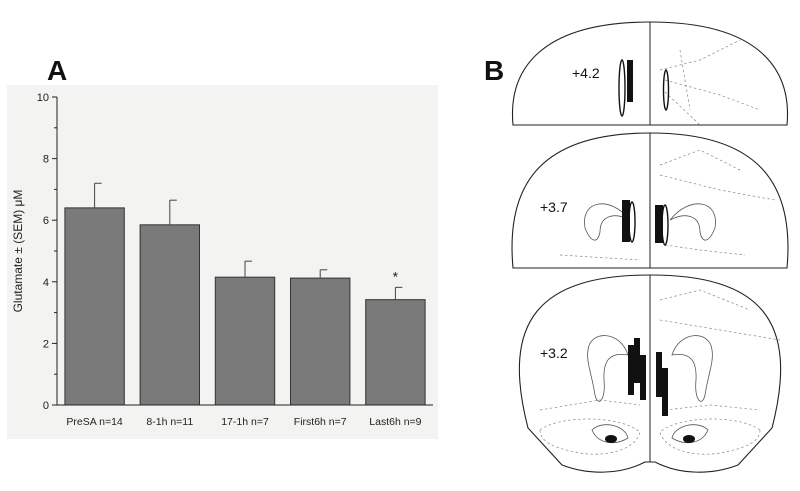 This screenshot has height=491, width=800. I want to click on panel-a-label: A, so click(57, 70).